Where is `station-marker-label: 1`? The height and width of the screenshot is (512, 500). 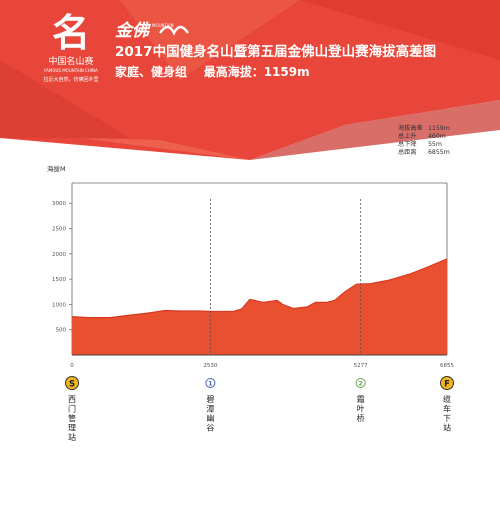
station-marker-label: 1 is located at coordinates (210, 384).